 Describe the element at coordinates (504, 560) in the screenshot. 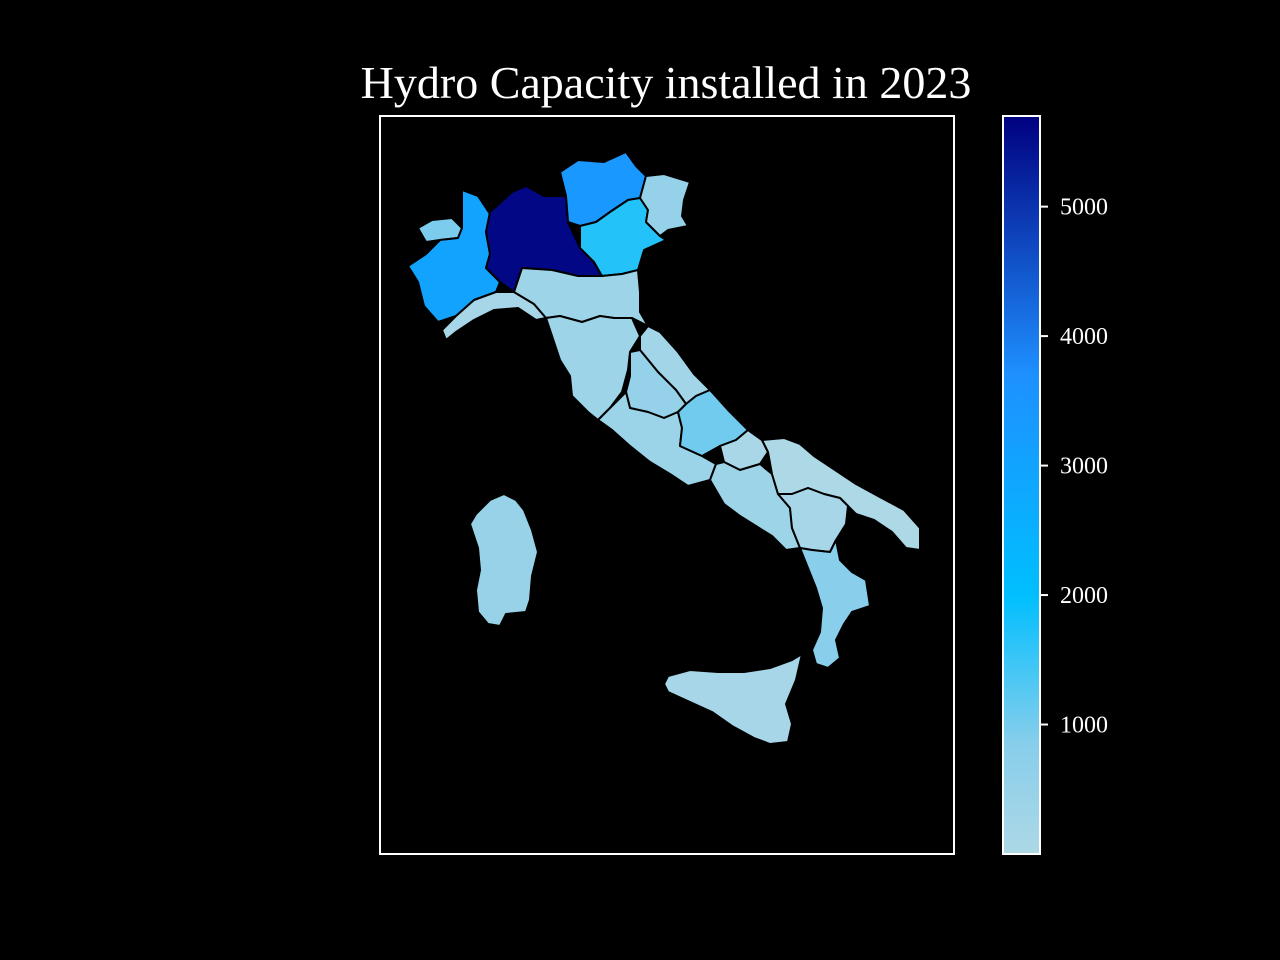

I see `region-sardegna` at that location.